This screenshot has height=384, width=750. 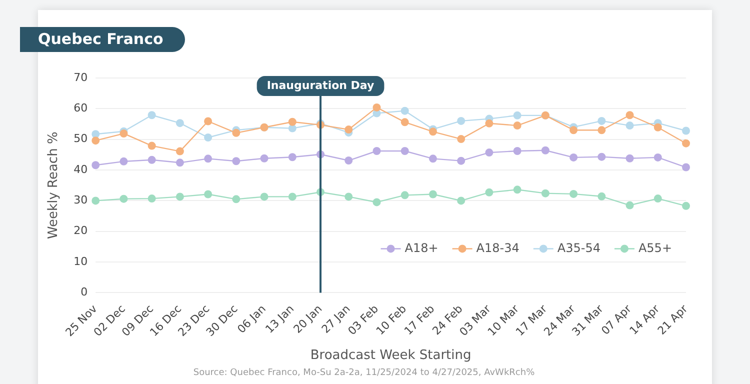 What do you see at coordinates (81, 169) in the screenshot?
I see `y-tick-label: 40` at bounding box center [81, 169].